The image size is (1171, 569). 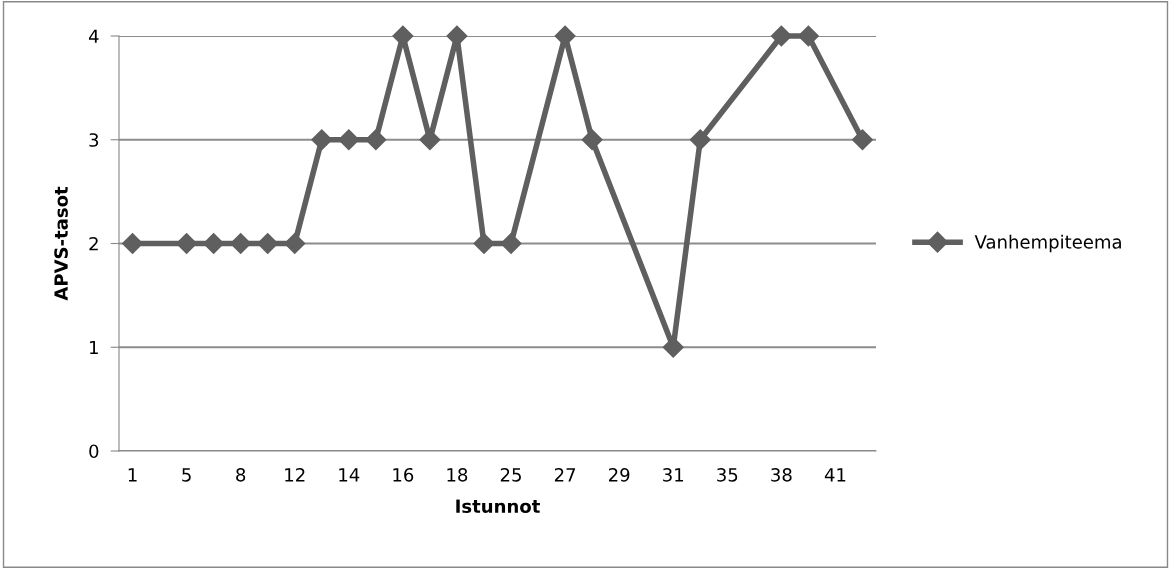 What do you see at coordinates (93, 36) in the screenshot?
I see `y-tick-label: 4` at bounding box center [93, 36].